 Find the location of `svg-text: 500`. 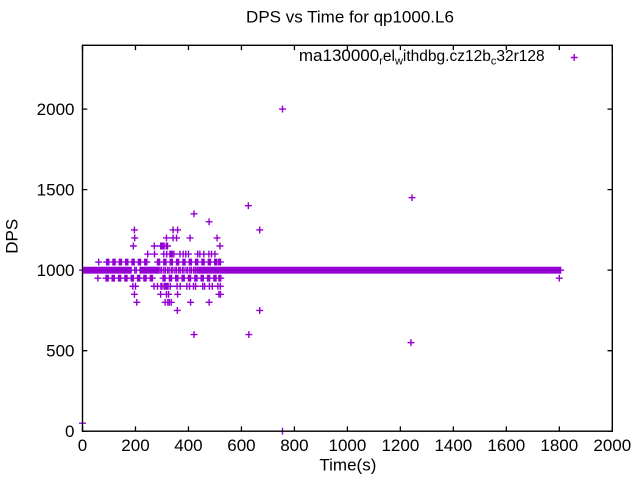

svg-text: 500 is located at coordinates (60, 351).